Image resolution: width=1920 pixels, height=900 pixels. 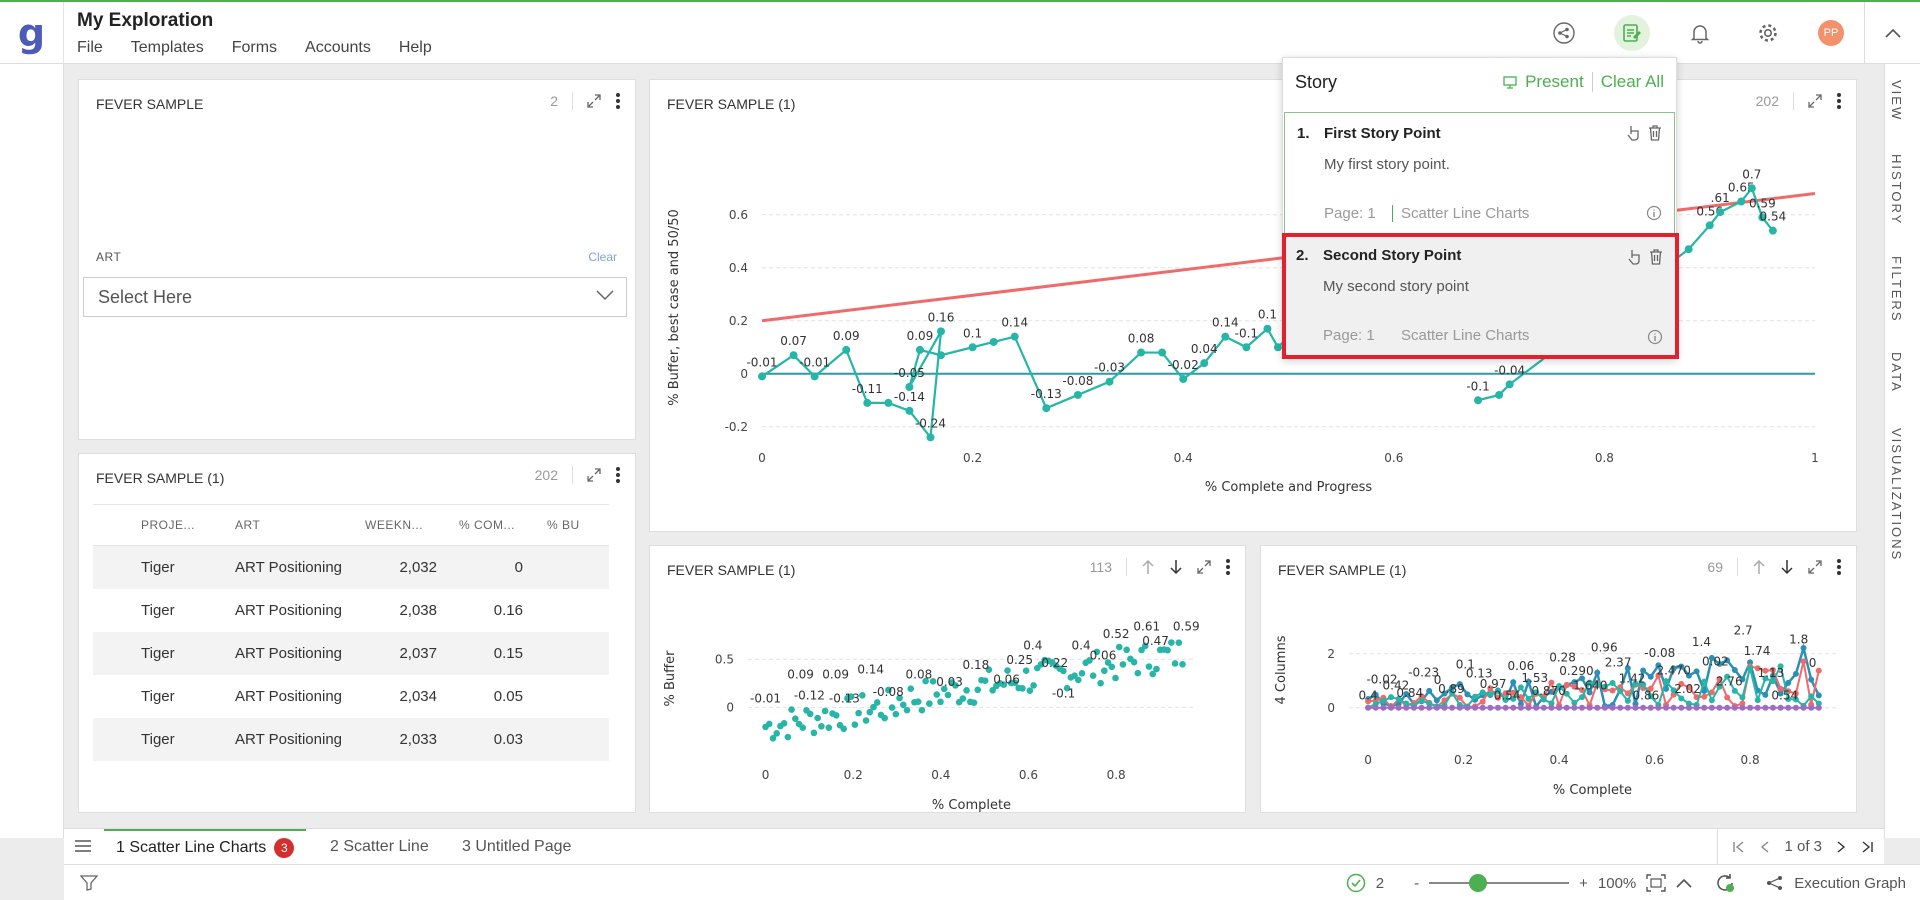 I want to click on y-tick-label: 0, so click(x=730, y=707).